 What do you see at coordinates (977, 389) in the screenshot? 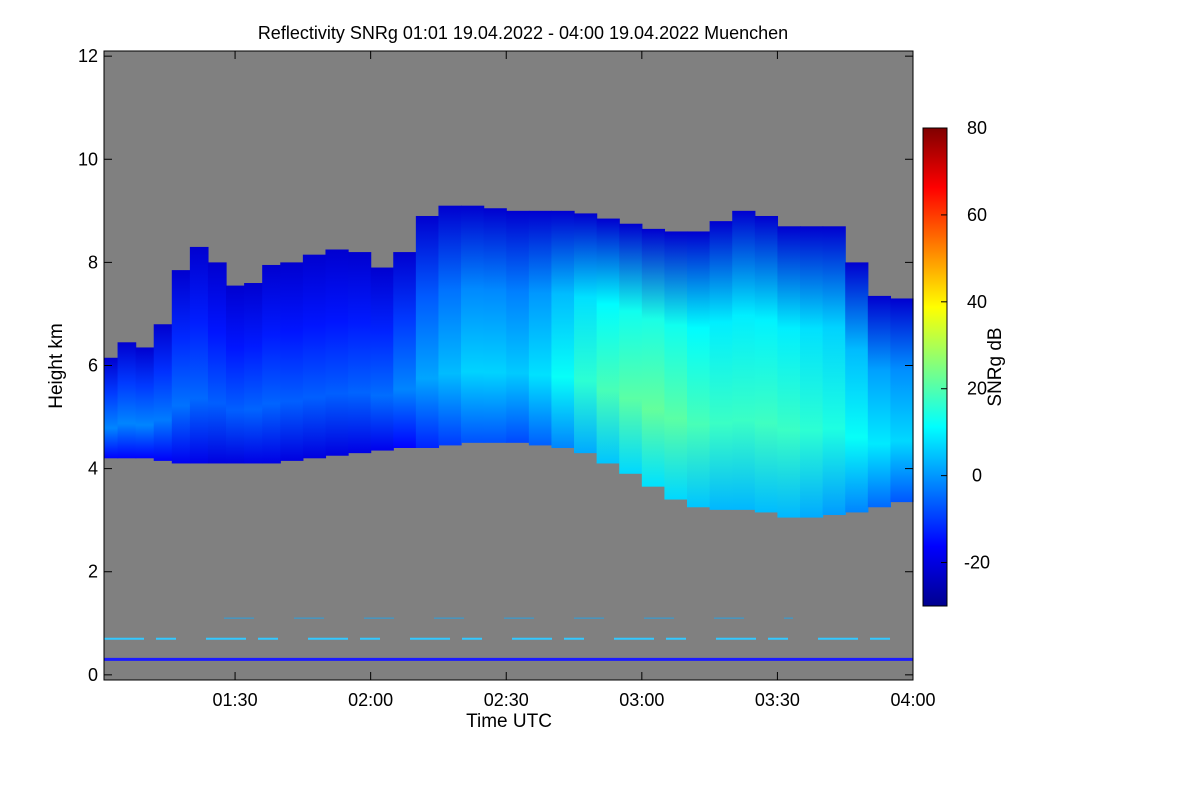
I see `colorbar-tick-label: 20` at bounding box center [977, 389].